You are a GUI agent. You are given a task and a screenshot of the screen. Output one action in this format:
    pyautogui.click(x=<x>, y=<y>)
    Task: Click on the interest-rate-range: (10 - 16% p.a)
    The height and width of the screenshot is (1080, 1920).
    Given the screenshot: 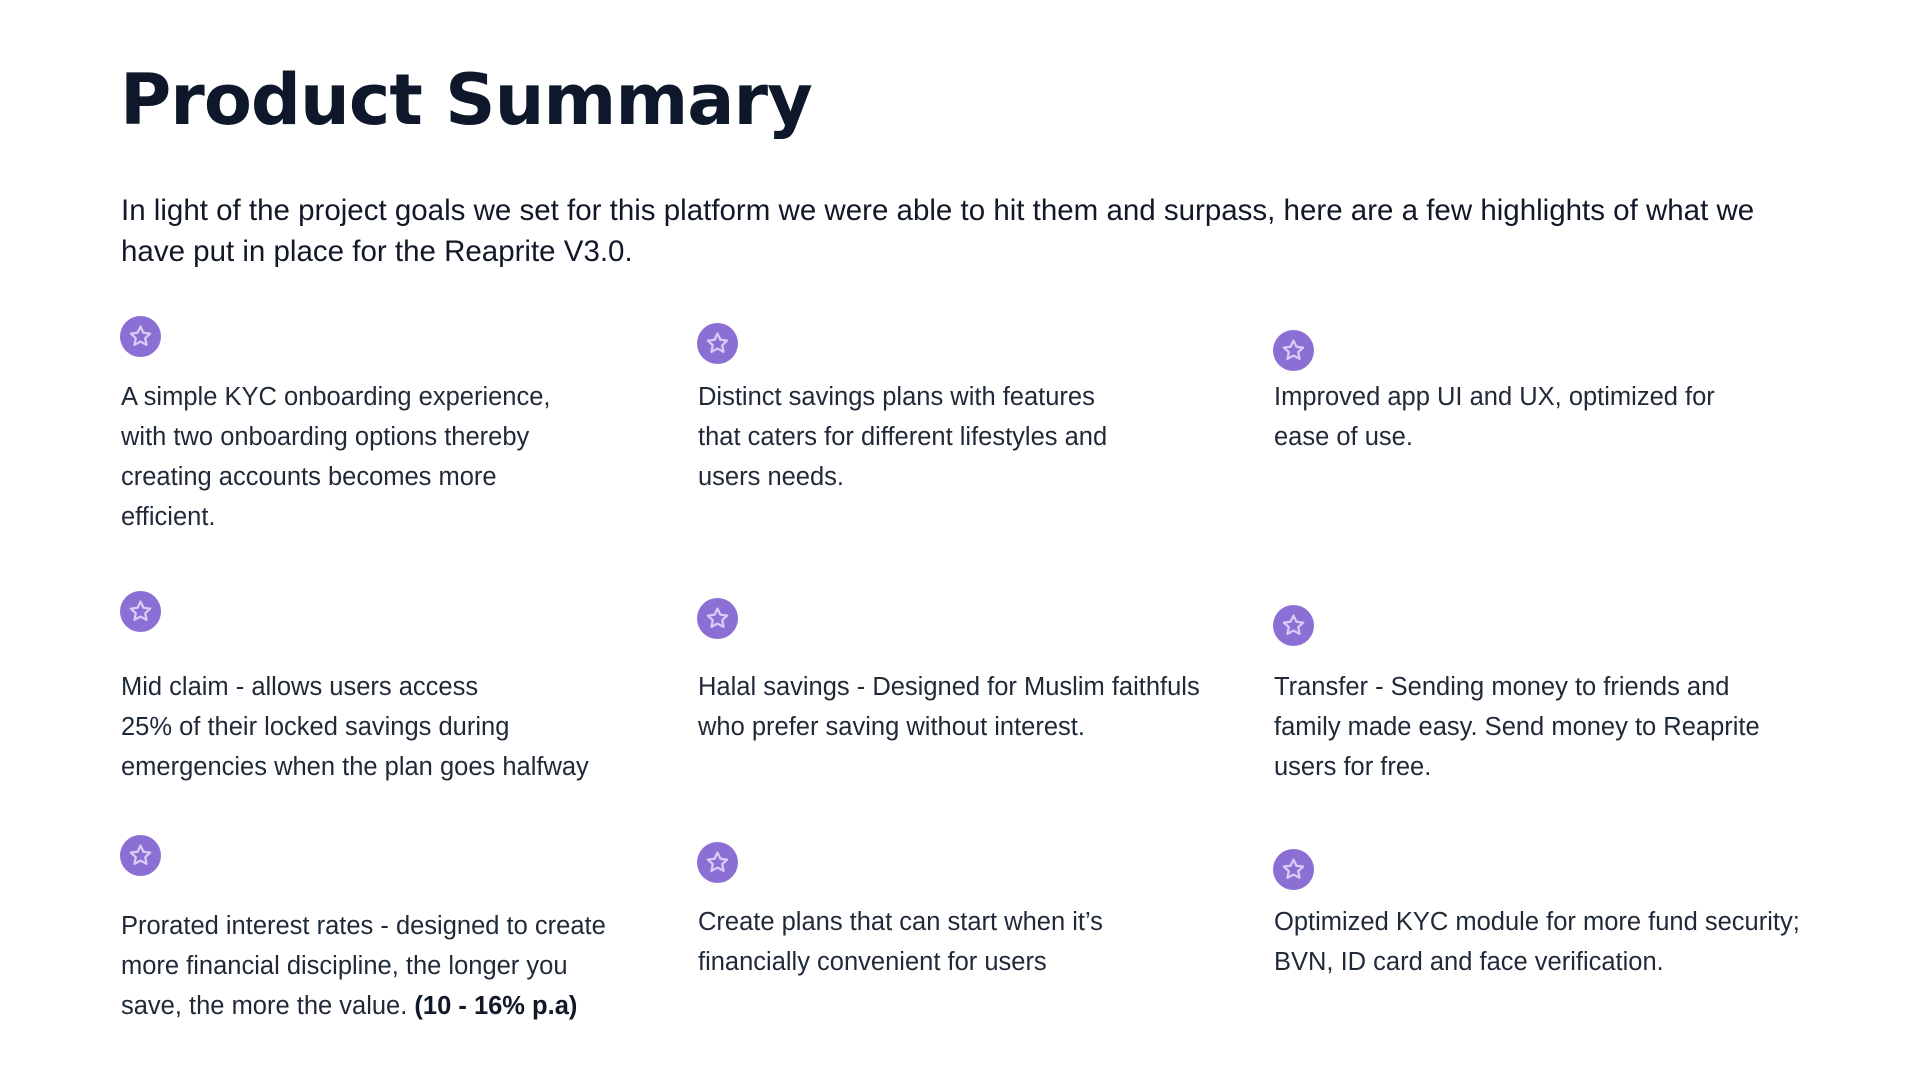 What is the action you would take?
    pyautogui.click(x=496, y=1006)
    